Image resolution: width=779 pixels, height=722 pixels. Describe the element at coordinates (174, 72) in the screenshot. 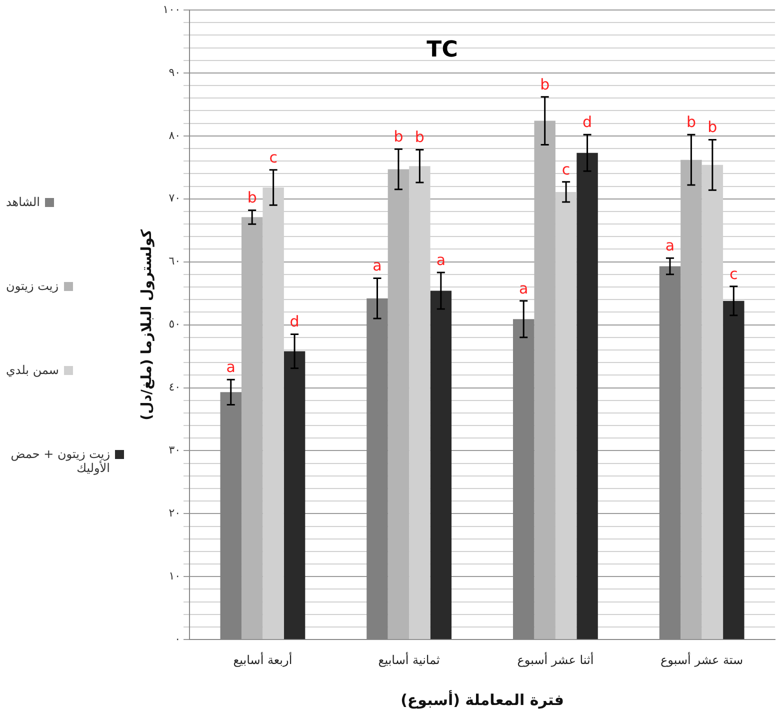

I see `y-tick-label: ٩٠` at that location.